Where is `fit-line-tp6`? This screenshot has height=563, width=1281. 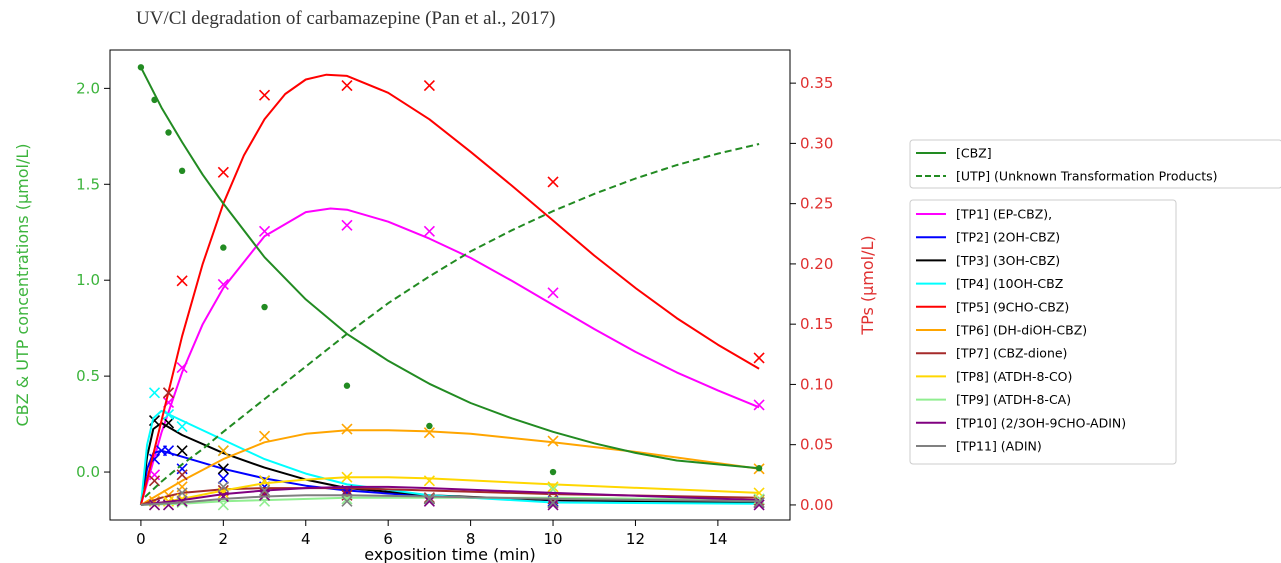
fit-line-tp6 is located at coordinates (450, 467).